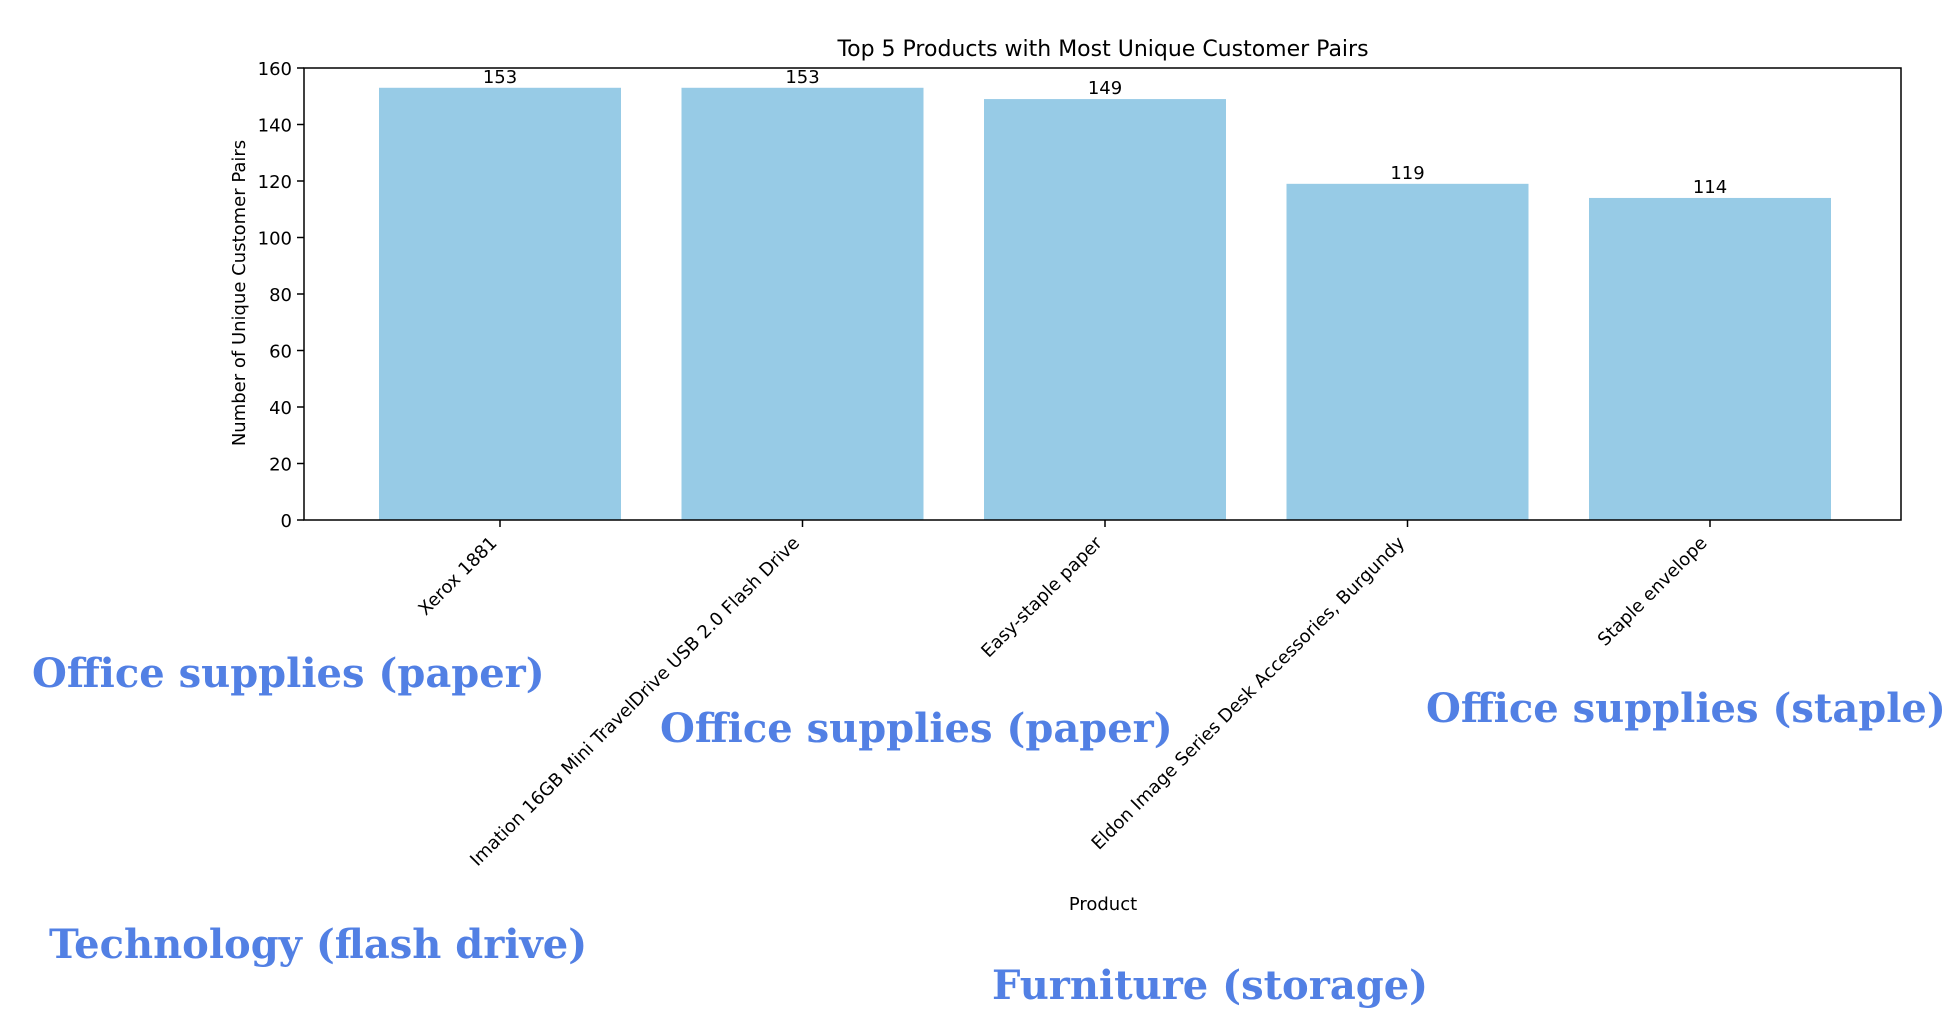  Describe the element at coordinates (1103, 904) in the screenshot. I see `x-axis-label: Product` at that location.